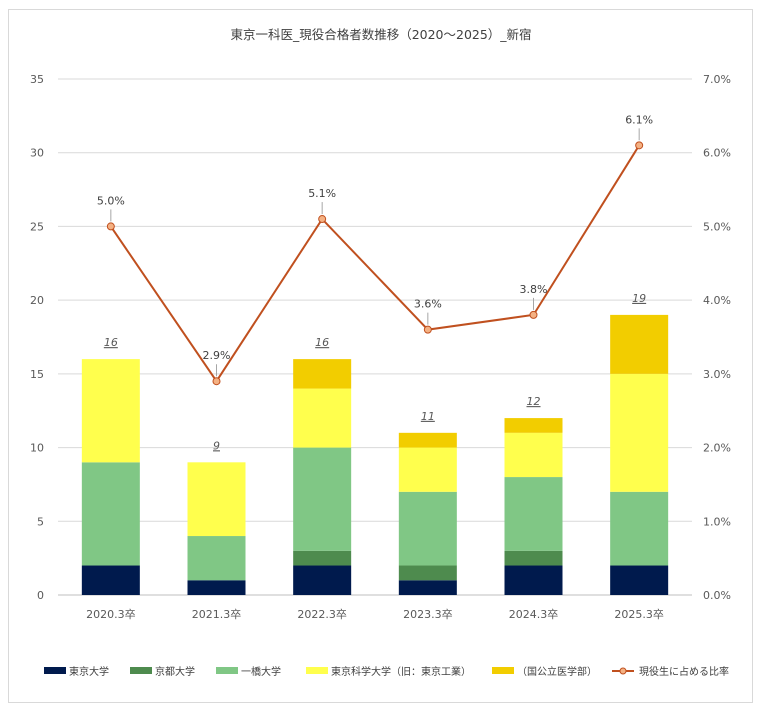  Describe the element at coordinates (534, 401) in the screenshot. I see `bar-total-label: 12` at that location.